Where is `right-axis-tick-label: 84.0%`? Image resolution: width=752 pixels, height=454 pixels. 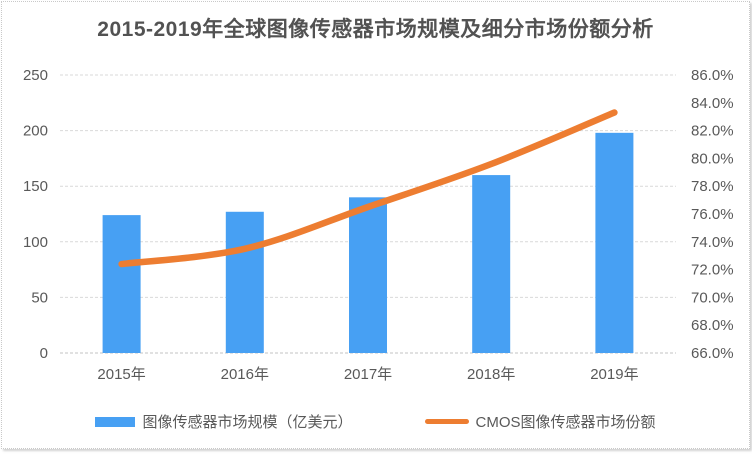
right-axis-tick-label: 84.0% is located at coordinates (712, 103).